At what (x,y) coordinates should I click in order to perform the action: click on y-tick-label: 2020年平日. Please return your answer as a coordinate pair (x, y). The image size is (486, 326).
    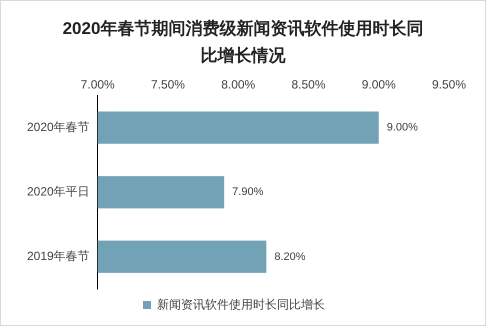
    Looking at the image, I should click on (58, 191).